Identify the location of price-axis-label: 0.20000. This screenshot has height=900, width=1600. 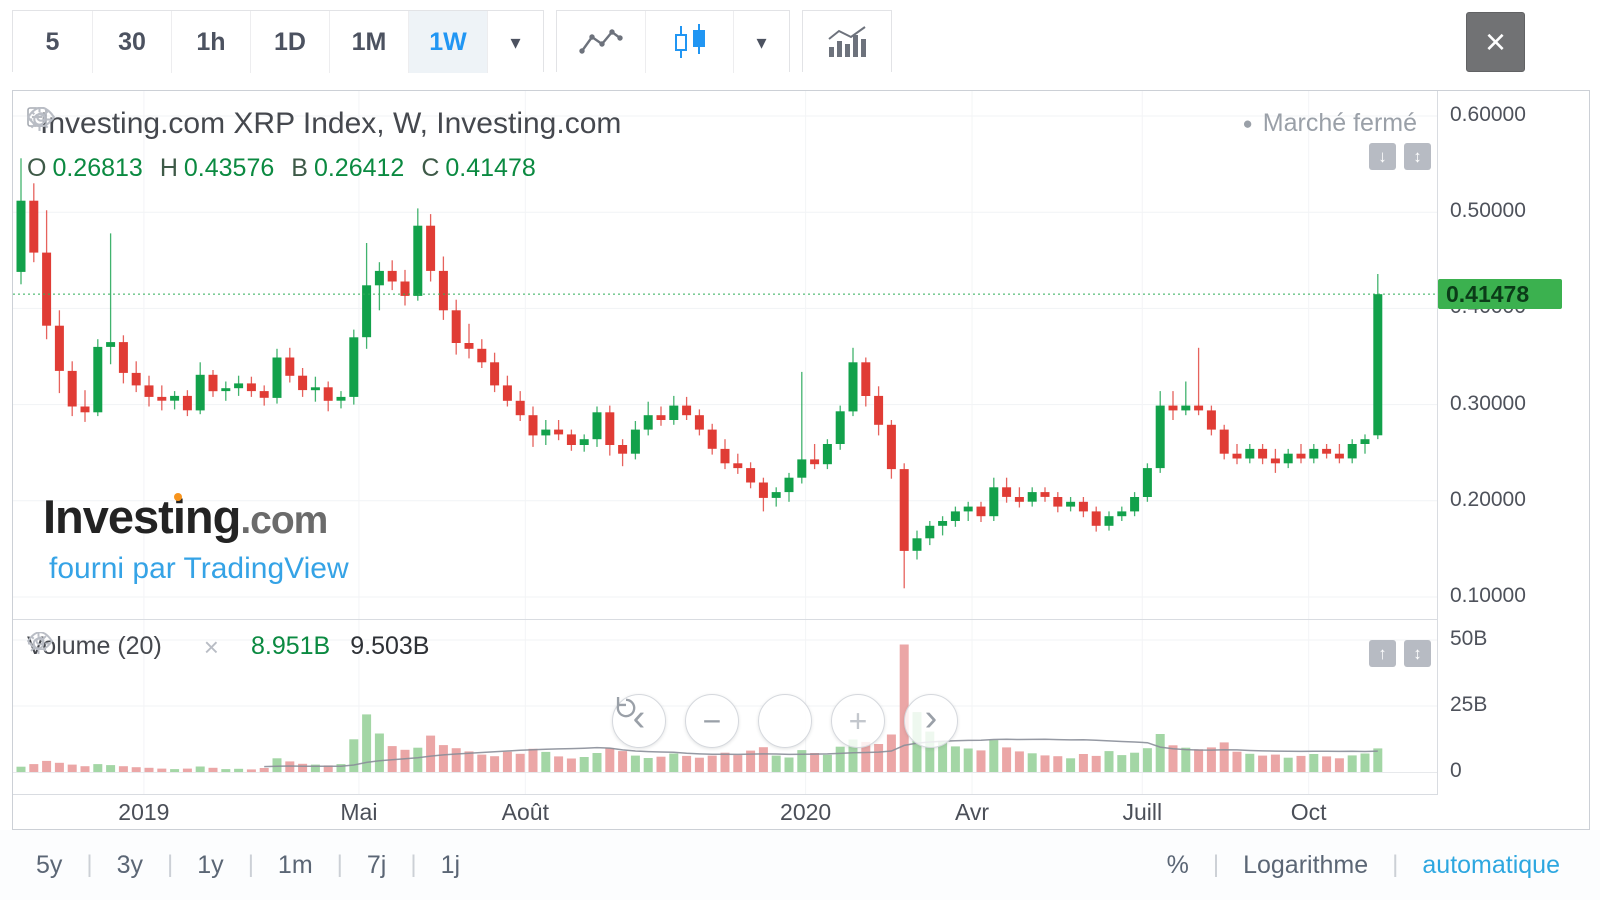
(1488, 499).